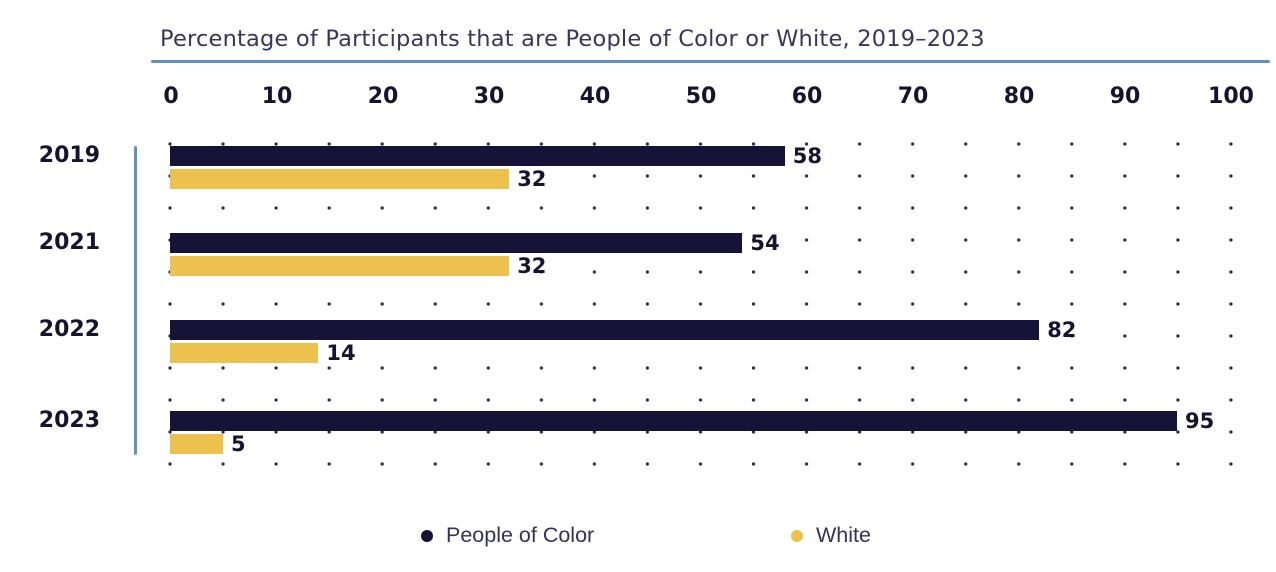 The image size is (1276, 572). I want to click on x-axis: 0 10 20 30 40 50 60 70 80 90 100, so click(638, 98).